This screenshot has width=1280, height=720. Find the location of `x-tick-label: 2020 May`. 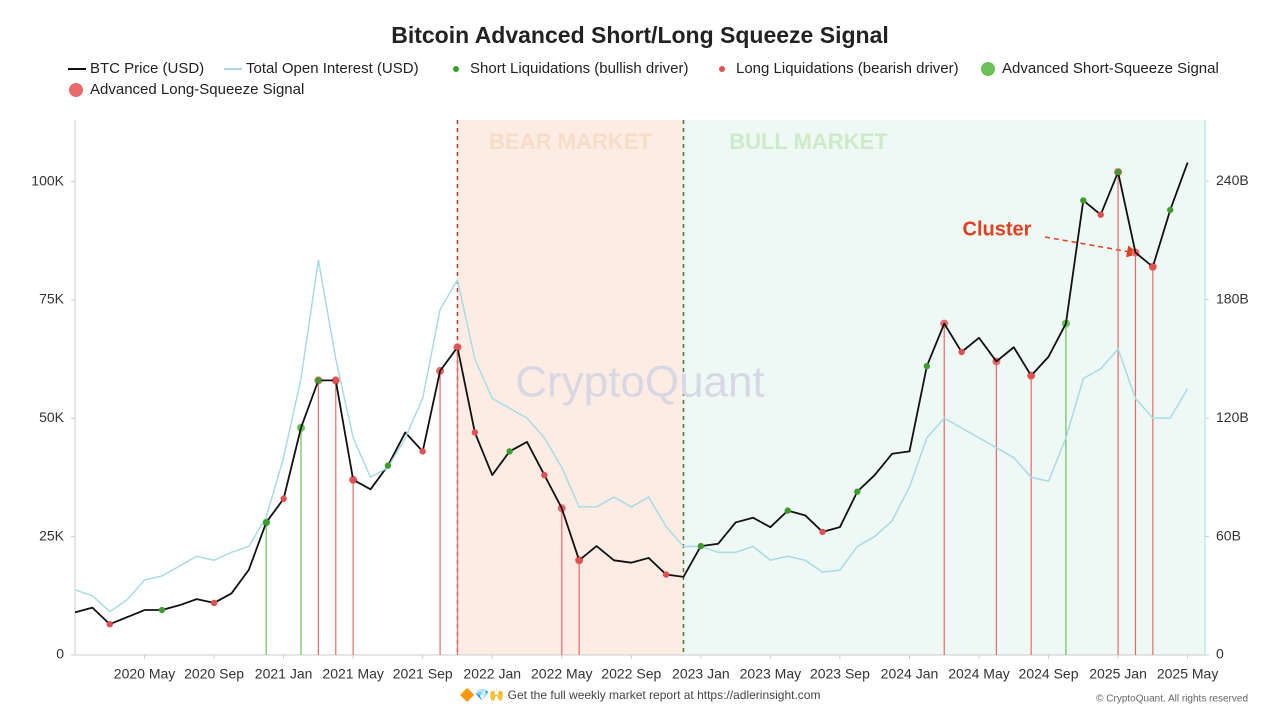

x-tick-label: 2020 May is located at coordinates (144, 674).